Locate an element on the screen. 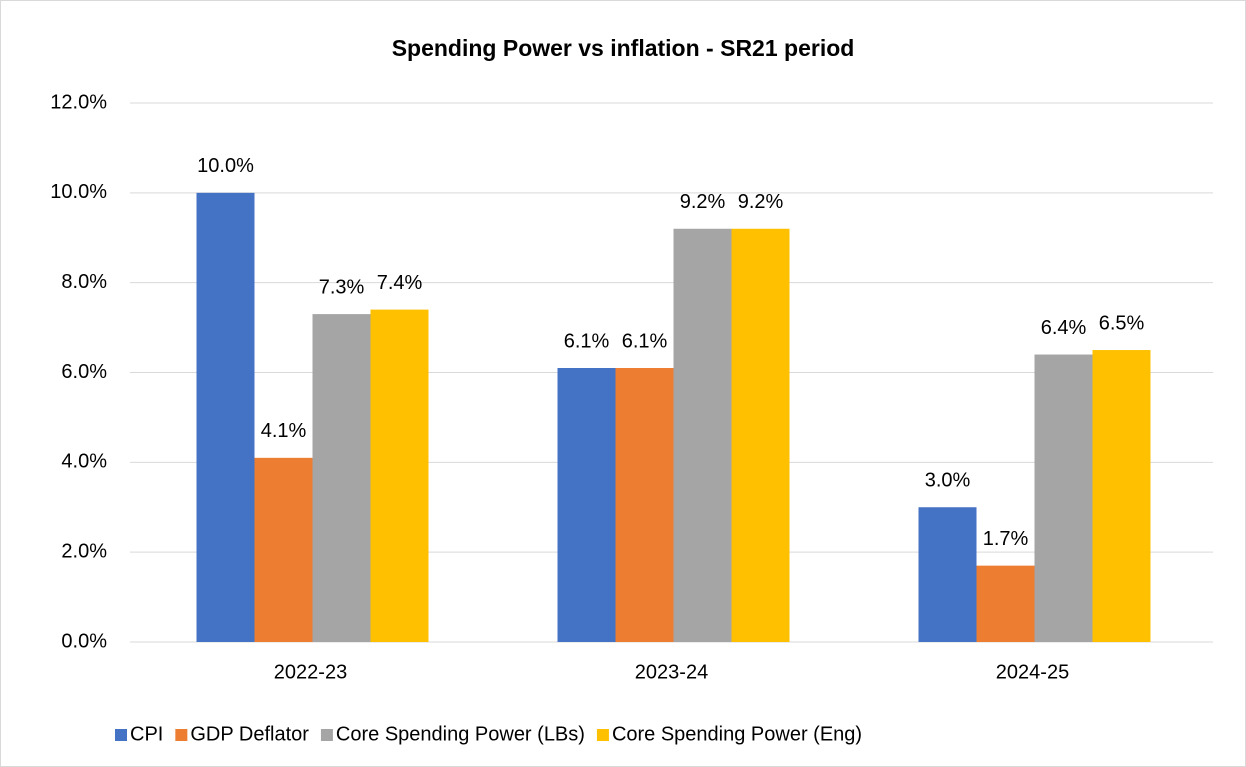  y-tick-label: 4.0% is located at coordinates (84, 462).